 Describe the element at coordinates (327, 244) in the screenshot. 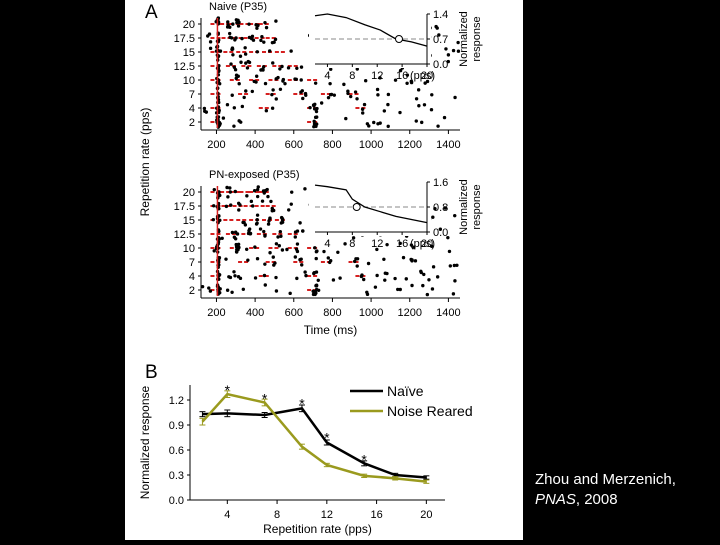

I see `inset-x-tick-label-2: 4` at that location.